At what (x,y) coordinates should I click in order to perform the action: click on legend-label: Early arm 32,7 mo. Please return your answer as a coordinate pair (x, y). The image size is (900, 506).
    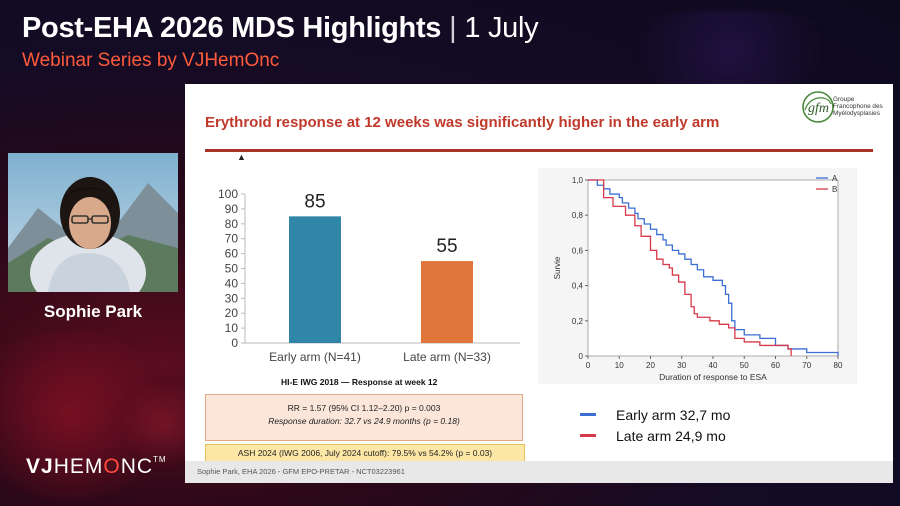
    Looking at the image, I should click on (673, 414).